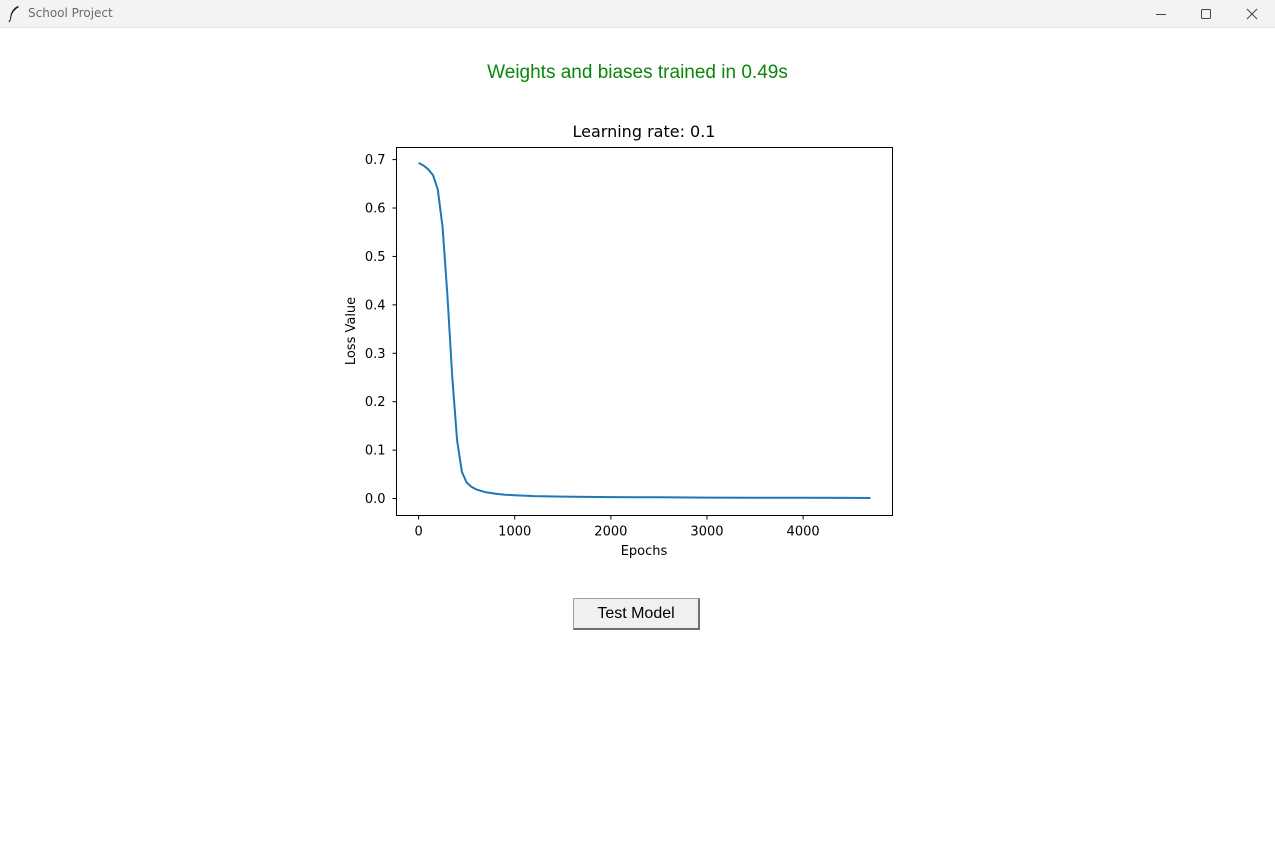 Image resolution: width=1275 pixels, height=860 pixels. What do you see at coordinates (803, 532) in the screenshot?
I see `x-tick-label: 4000` at bounding box center [803, 532].